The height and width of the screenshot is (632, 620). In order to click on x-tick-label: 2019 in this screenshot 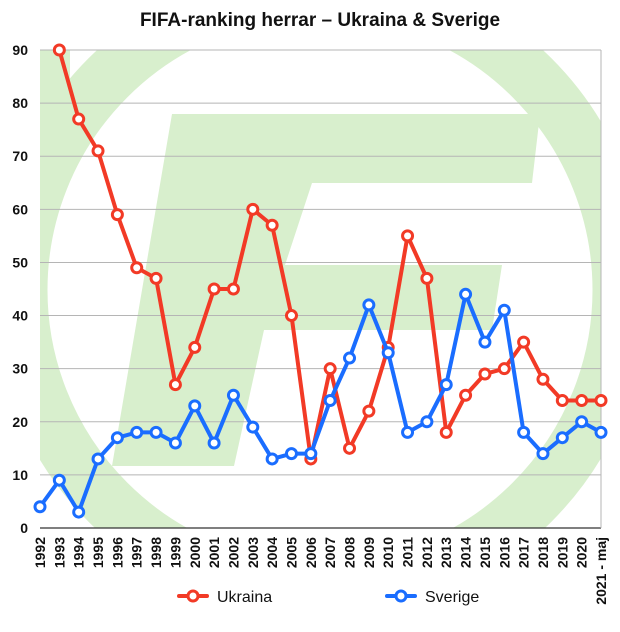, I will do `click(562, 552)`.